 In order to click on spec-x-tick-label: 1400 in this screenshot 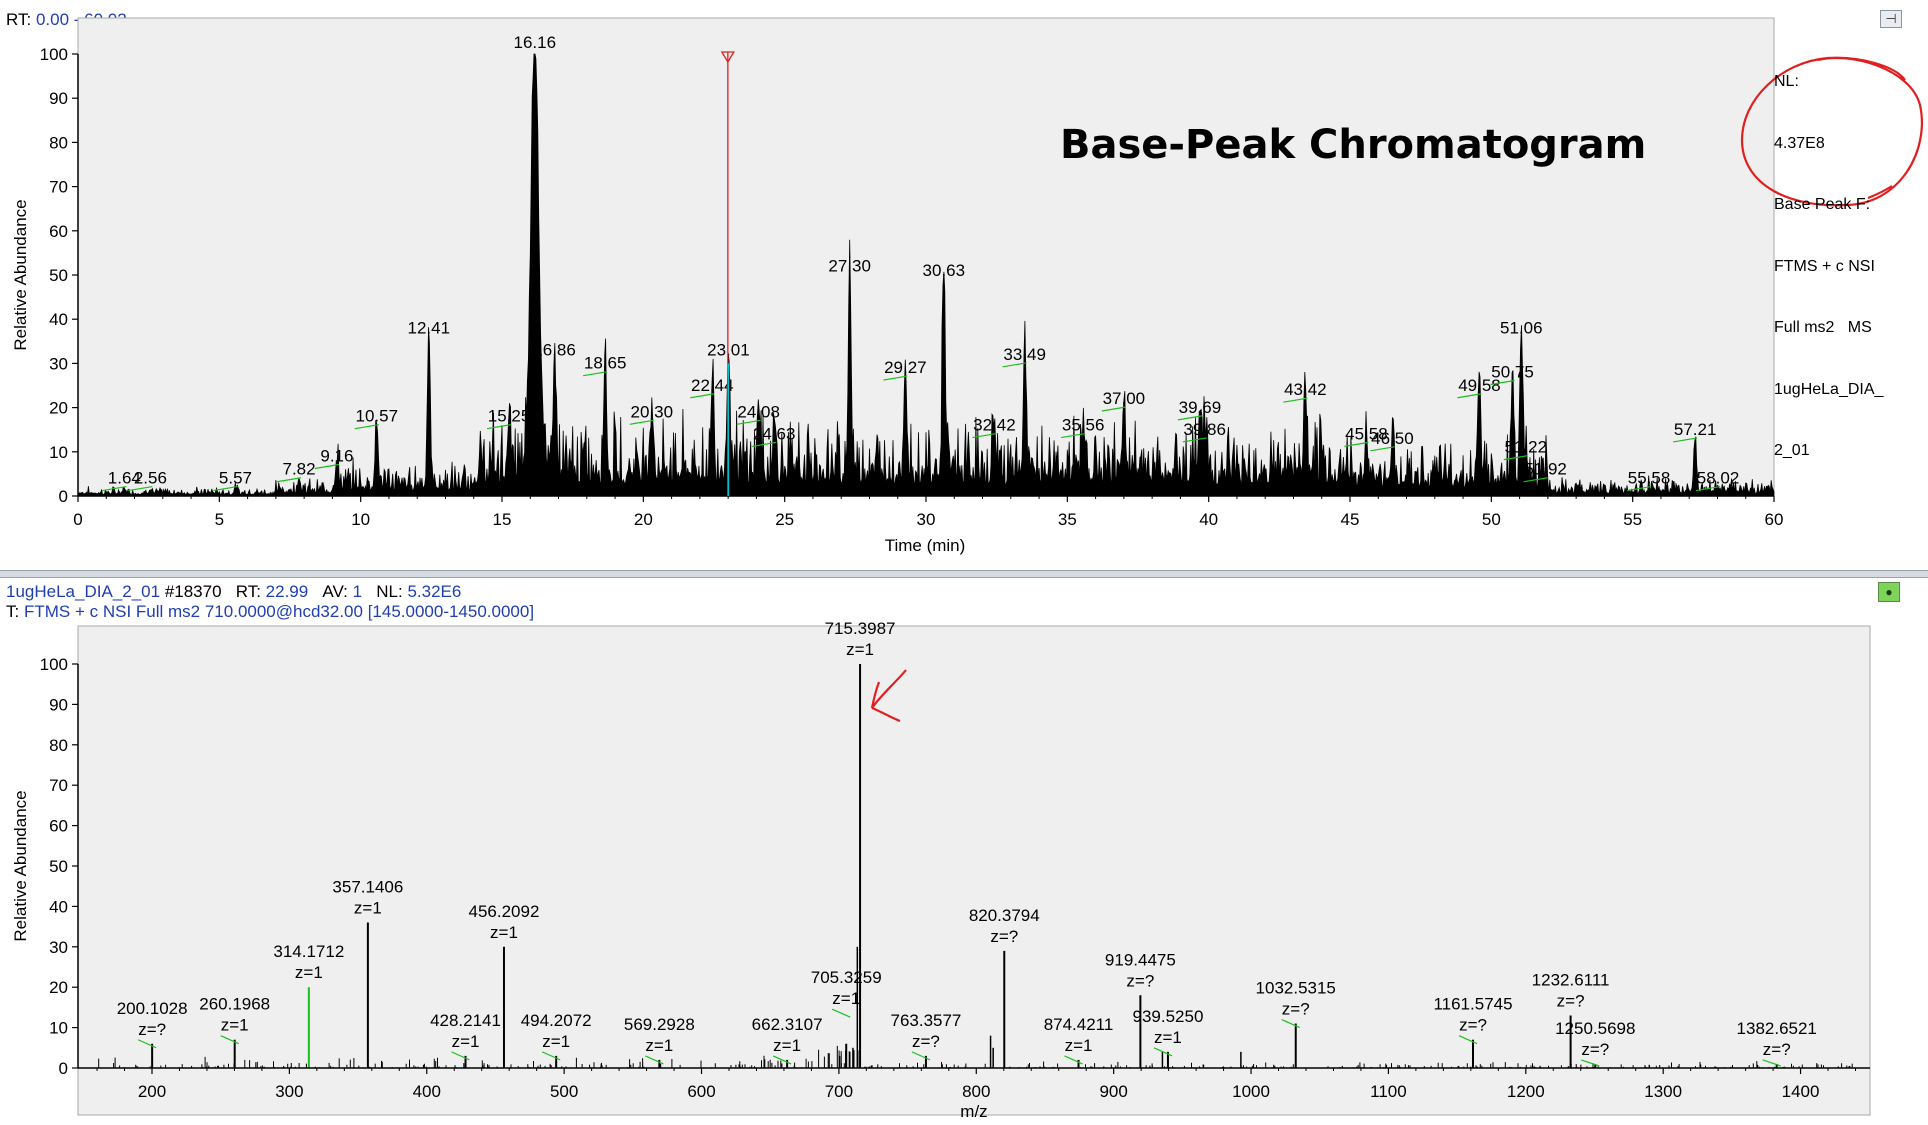, I will do `click(1801, 1091)`.